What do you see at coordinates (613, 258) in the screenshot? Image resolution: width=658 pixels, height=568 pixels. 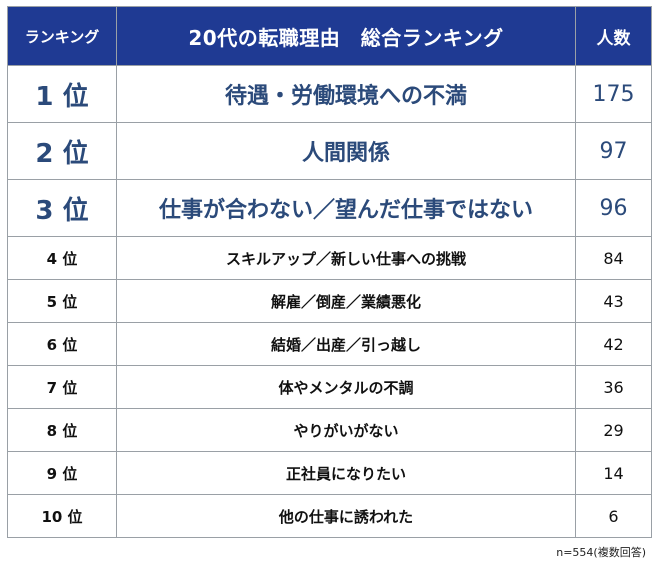 I see `count-cell: 84` at bounding box center [613, 258].